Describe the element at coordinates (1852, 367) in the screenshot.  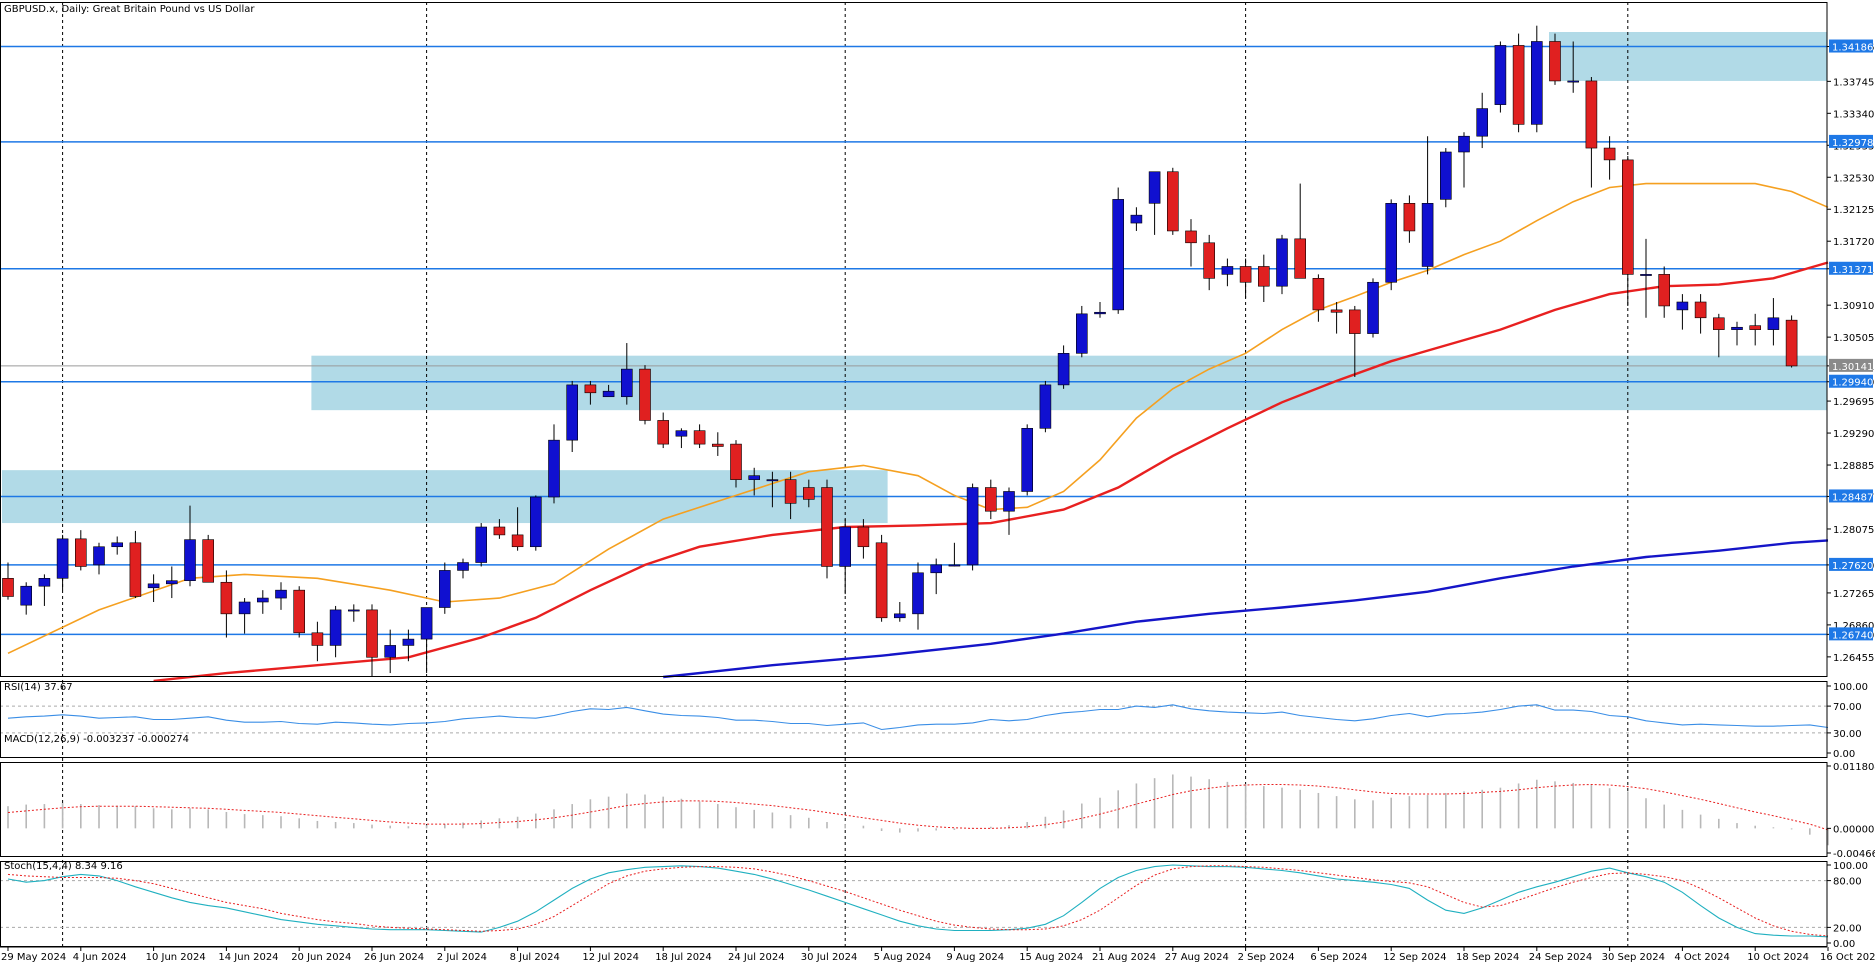
I see `price-tag-label: 1.30141` at that location.